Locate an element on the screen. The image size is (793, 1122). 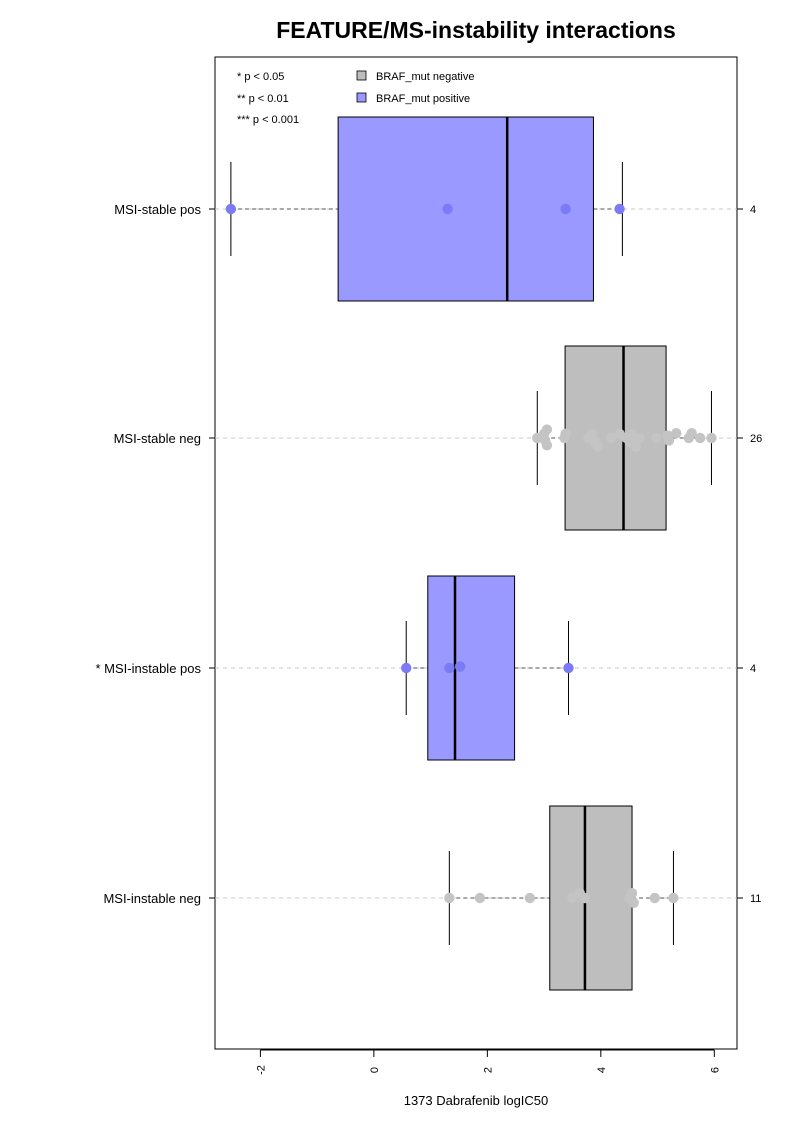
group-label: MSI-stable pos is located at coordinates (157, 209).